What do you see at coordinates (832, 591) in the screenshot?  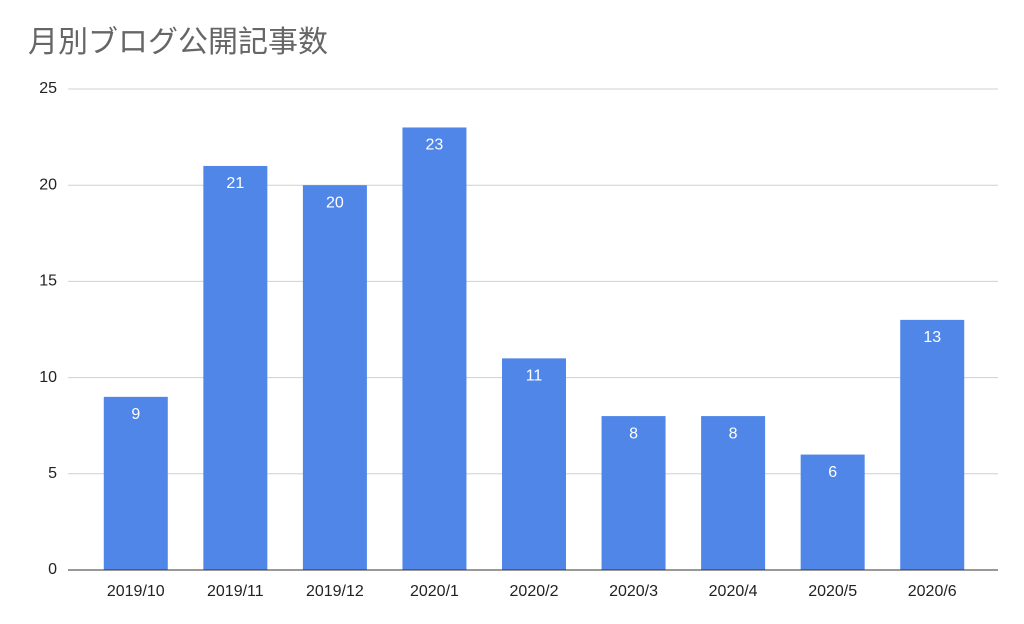 I see `x-tick-label: 2020/5` at bounding box center [832, 591].